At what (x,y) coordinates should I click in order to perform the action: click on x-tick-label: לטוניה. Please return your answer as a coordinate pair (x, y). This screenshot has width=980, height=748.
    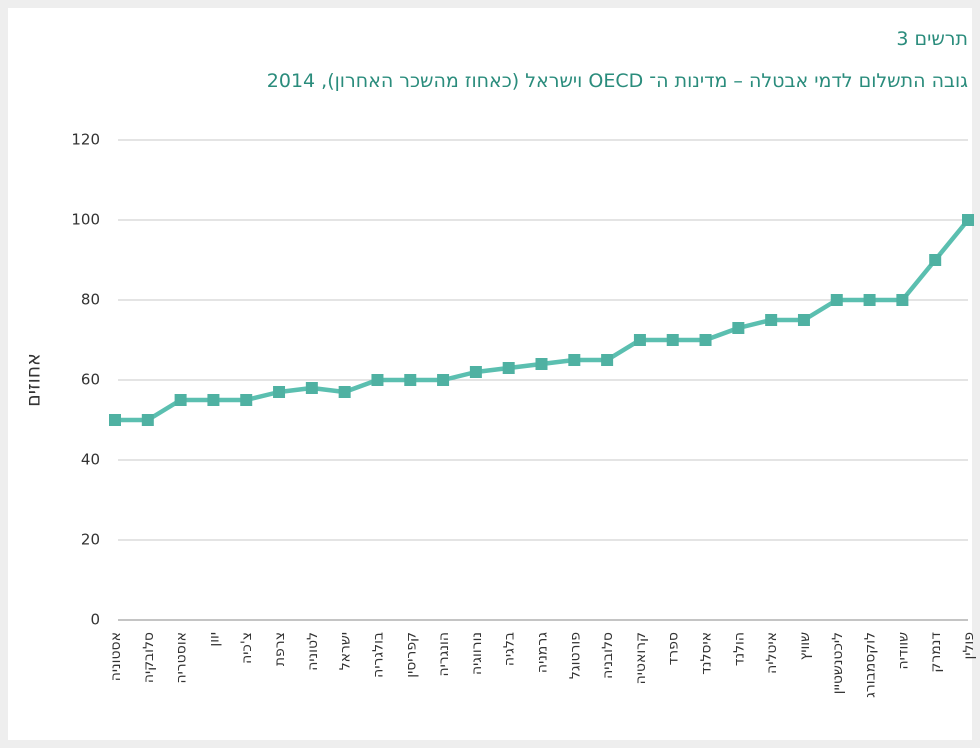
    Looking at the image, I should click on (313, 651).